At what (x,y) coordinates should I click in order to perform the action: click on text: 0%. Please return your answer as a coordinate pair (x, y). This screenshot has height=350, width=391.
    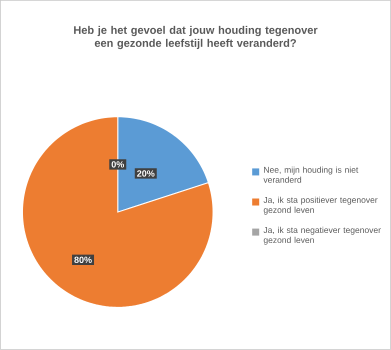
    Looking at the image, I should click on (118, 164).